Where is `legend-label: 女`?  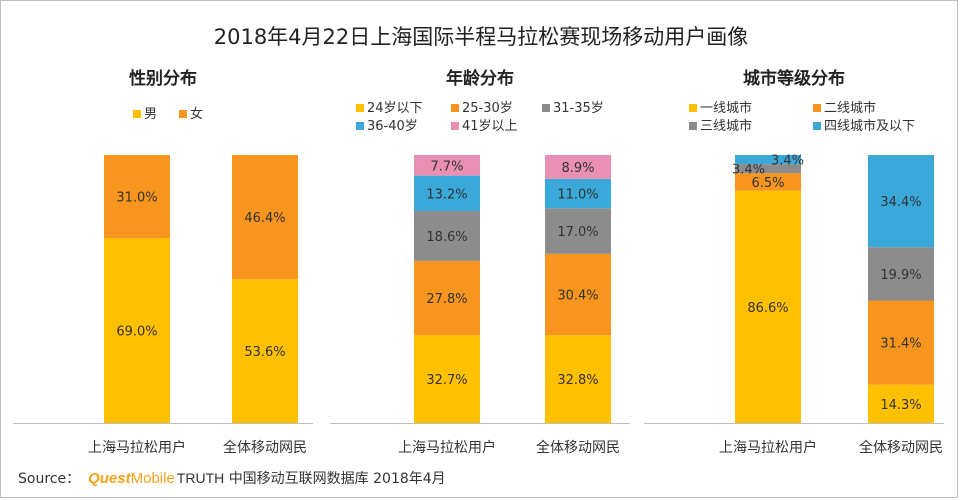
legend-label: 女 is located at coordinates (196, 114).